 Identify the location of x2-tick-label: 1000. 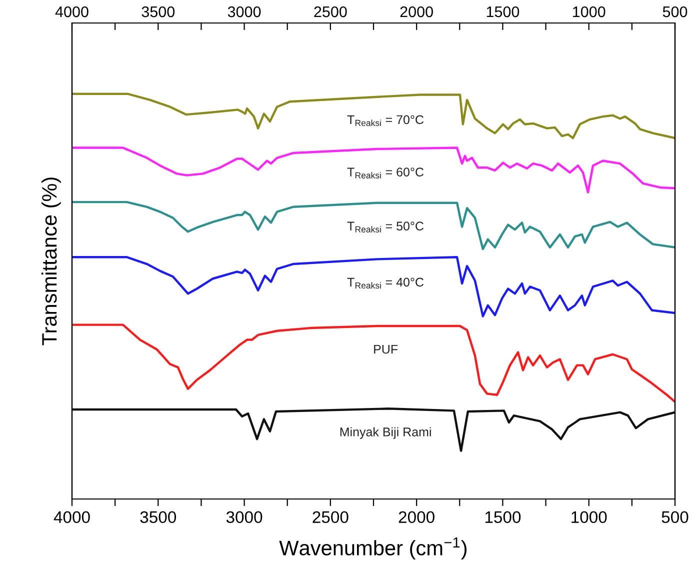
(589, 12).